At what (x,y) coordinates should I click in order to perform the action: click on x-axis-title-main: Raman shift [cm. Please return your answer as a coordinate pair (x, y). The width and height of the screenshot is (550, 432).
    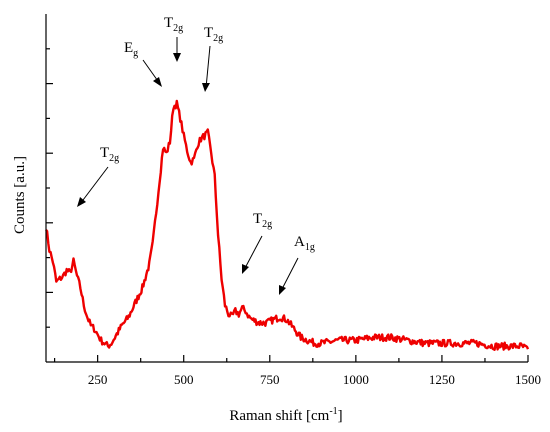
    Looking at the image, I should click on (279, 416).